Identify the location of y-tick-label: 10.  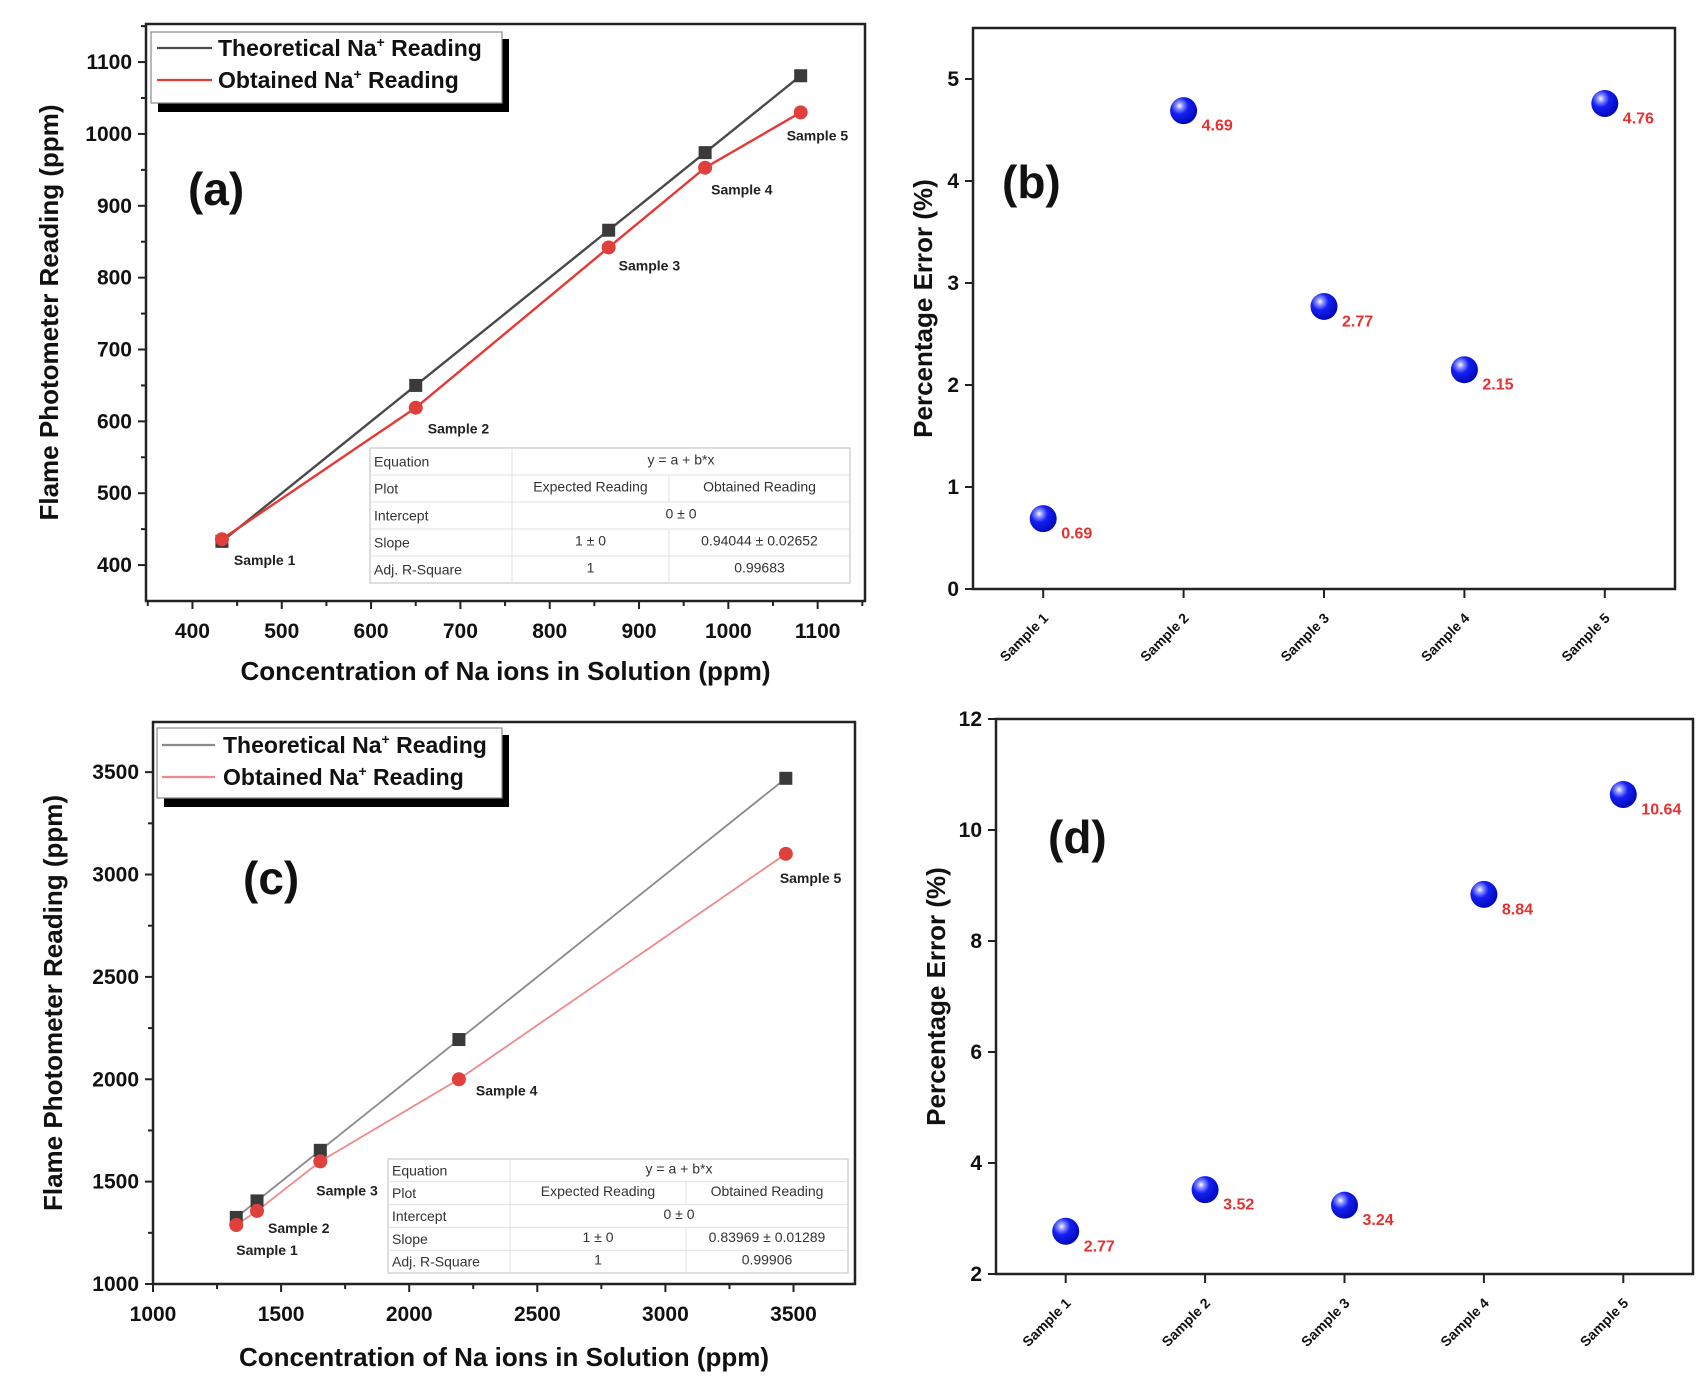
(970, 830).